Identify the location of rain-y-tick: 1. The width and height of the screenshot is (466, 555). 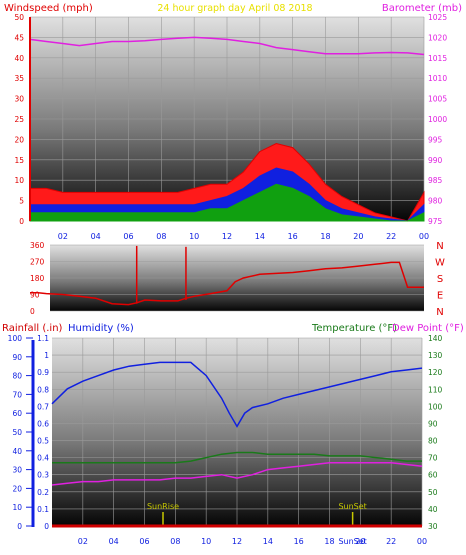
(46, 355).